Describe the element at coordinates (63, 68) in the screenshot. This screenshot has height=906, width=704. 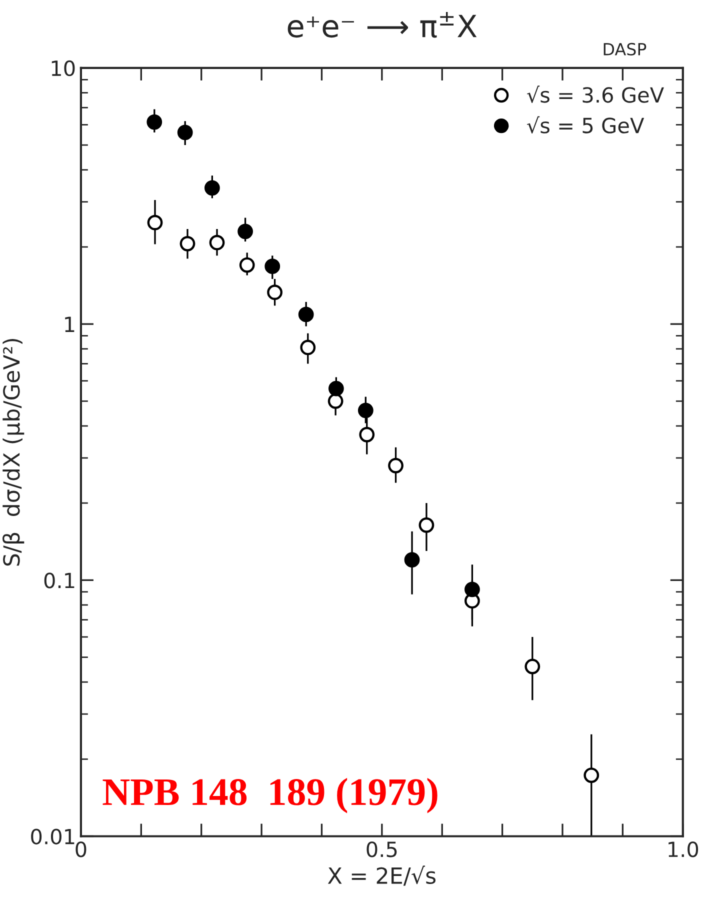
I see `y-tick-label: 10` at that location.